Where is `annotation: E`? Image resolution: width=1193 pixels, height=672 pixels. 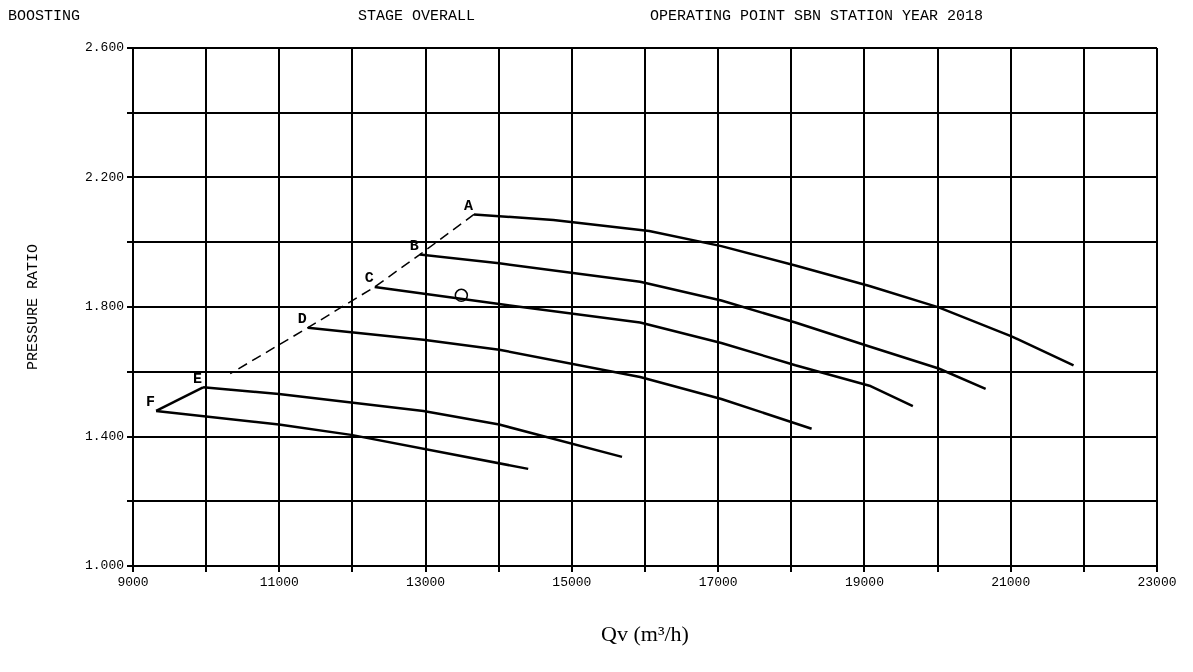
annotation: E is located at coordinates (198, 379).